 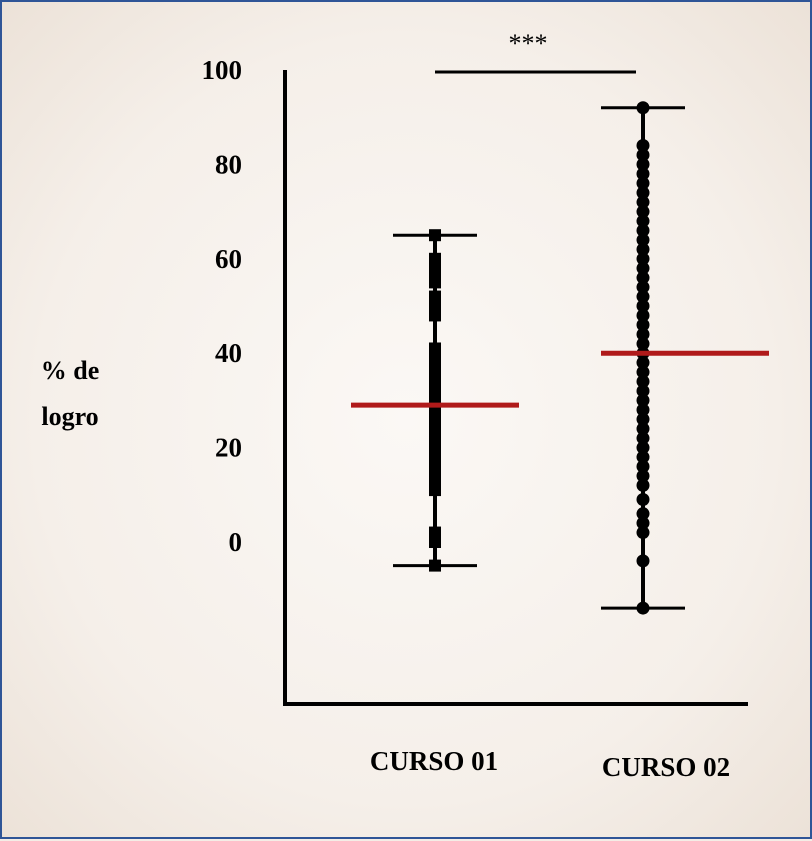 I want to click on significance-stars: ***, so click(x=528, y=43).